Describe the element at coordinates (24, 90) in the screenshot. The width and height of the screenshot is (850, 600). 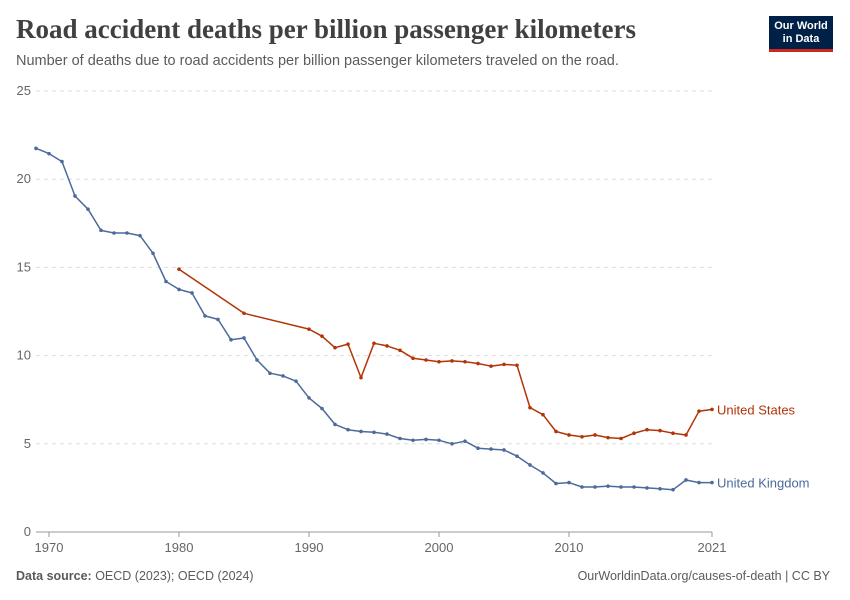
I see `y-tick-label: 25` at that location.